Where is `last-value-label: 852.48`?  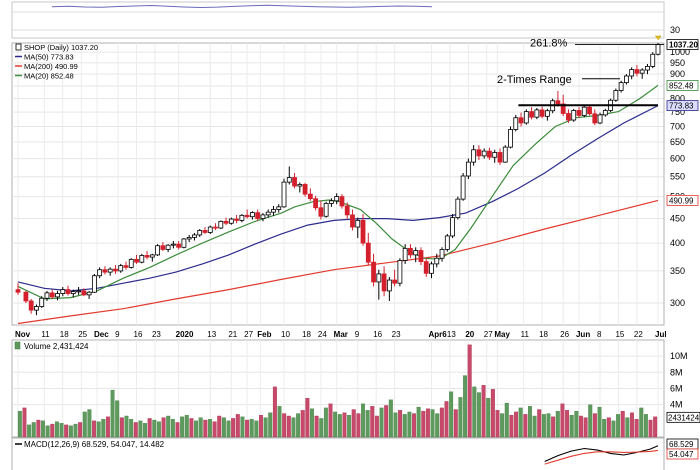 last-value-label: 852.48 is located at coordinates (681, 85).